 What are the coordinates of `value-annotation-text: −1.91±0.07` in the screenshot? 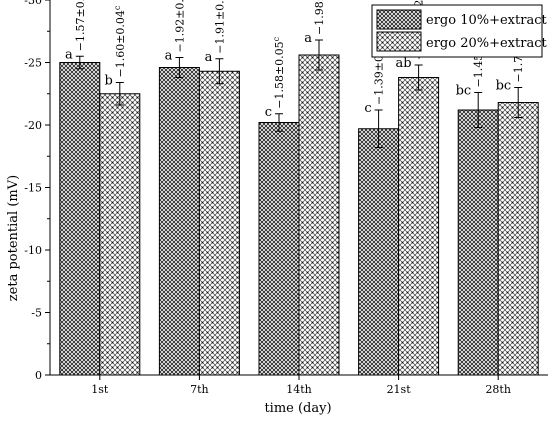 It's located at (219, 27).